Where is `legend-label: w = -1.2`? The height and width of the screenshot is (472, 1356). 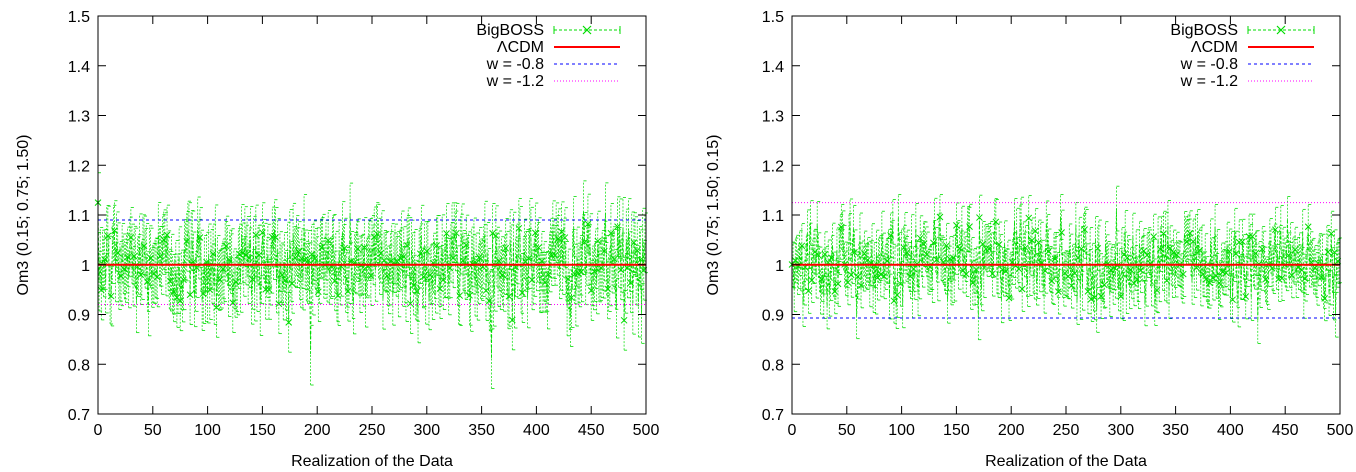
legend-label: w = -1.2 is located at coordinates (515, 81).